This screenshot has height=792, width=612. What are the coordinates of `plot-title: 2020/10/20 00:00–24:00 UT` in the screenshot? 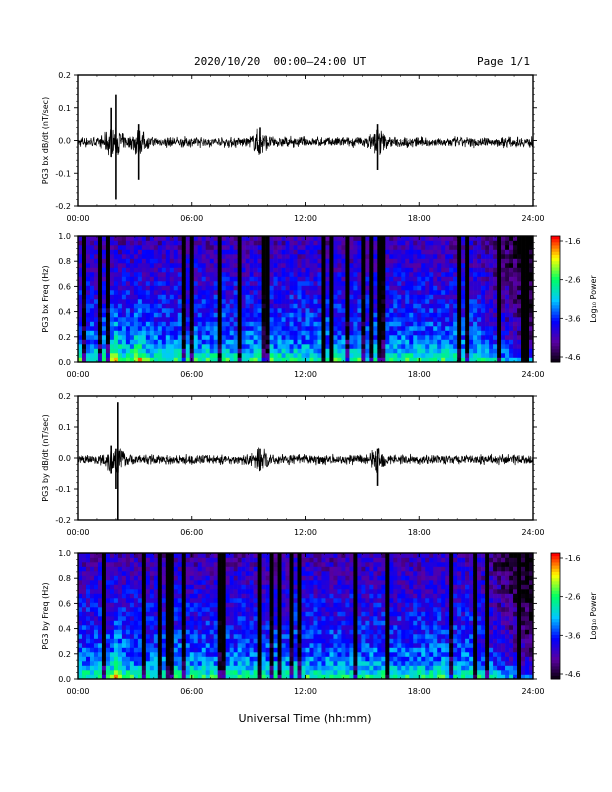 It's located at (280, 61).